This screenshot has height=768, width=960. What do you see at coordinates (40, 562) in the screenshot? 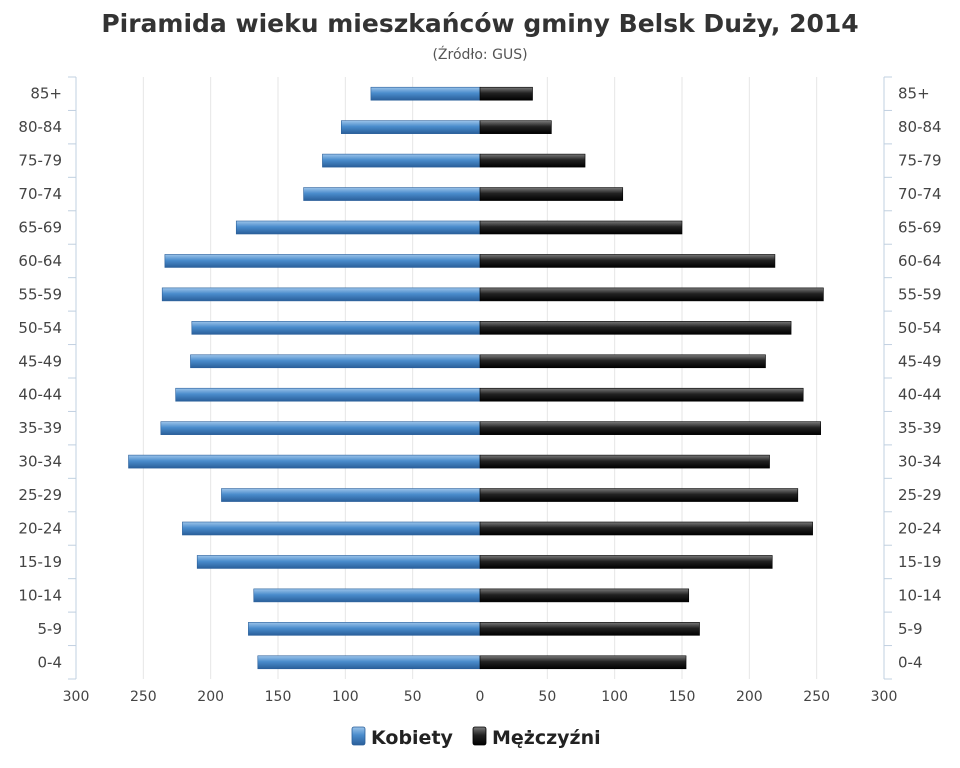
I see `category-label-left: 15-19` at bounding box center [40, 562].